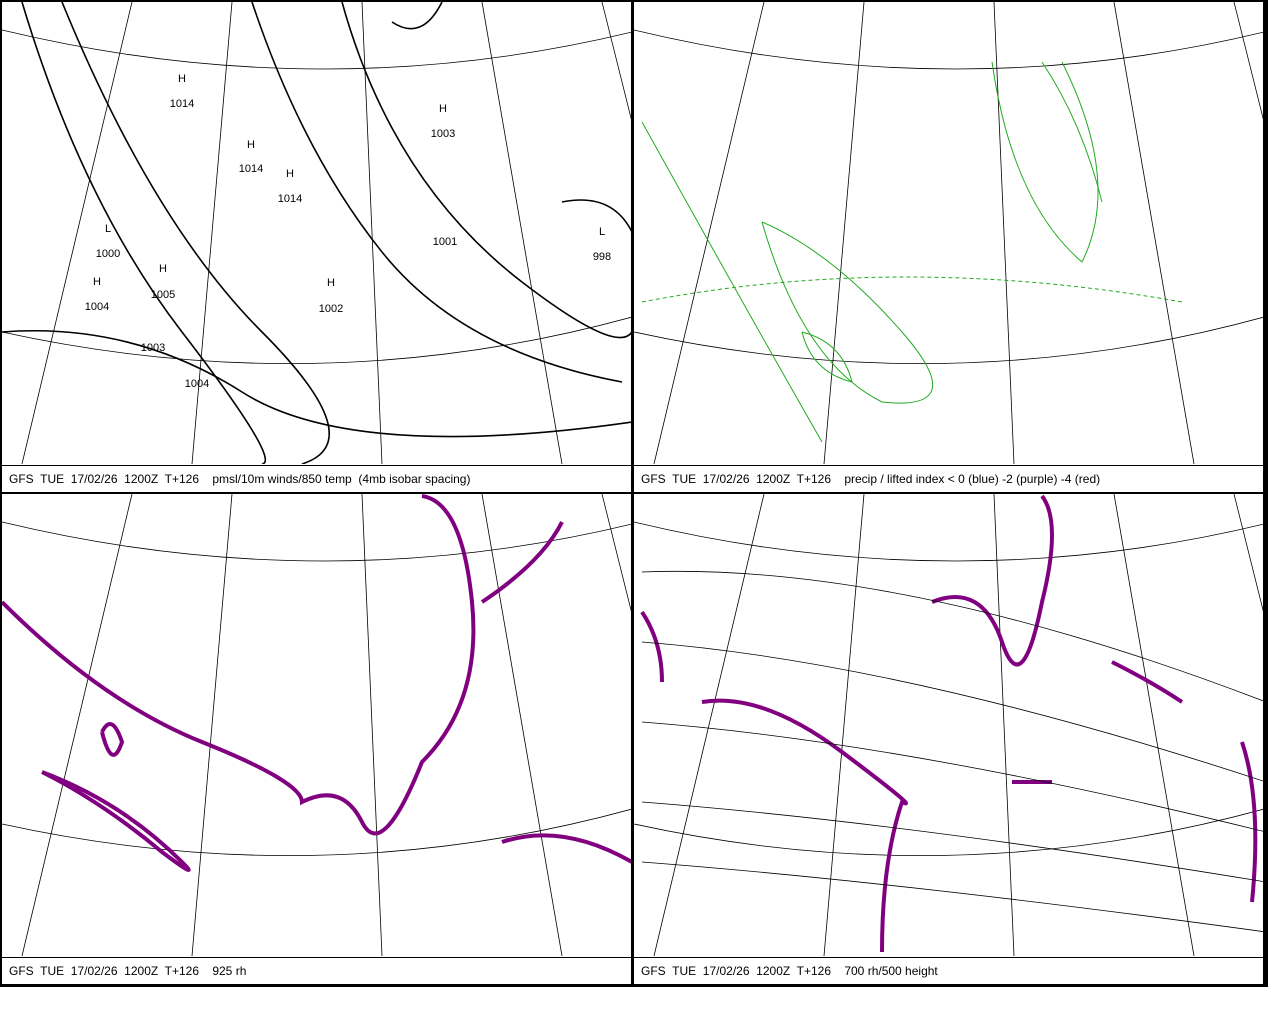  I want to click on pressure-value: 998, so click(602, 257).